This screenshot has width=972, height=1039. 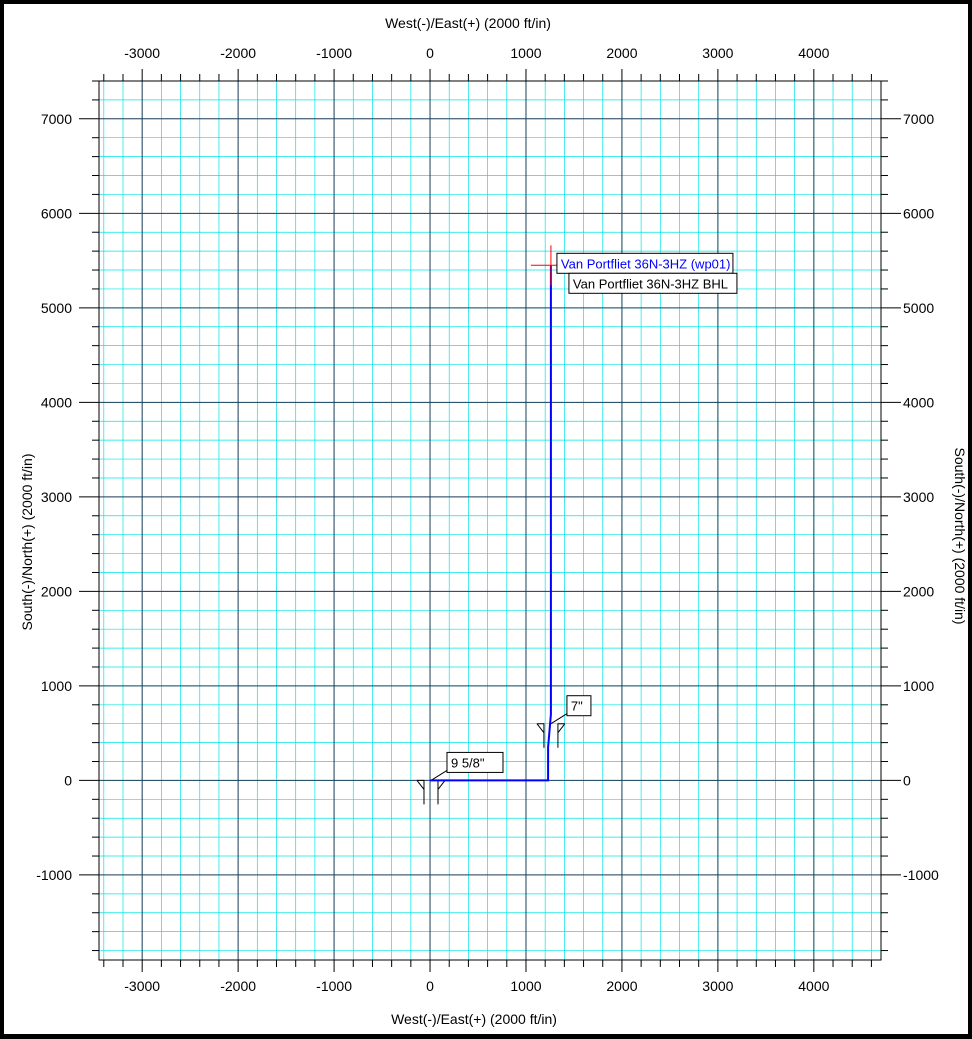 I want to click on x-tick-label-top: -2000, so click(x=238, y=53).